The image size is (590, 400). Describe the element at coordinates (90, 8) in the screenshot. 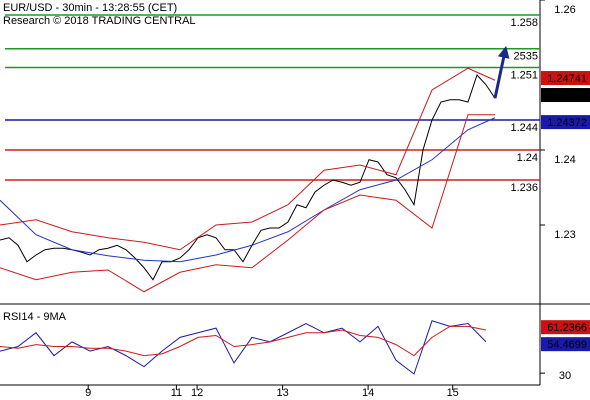

I see `chart-title: EUR/USD - 30min - 13:28:55 (CET)` at that location.